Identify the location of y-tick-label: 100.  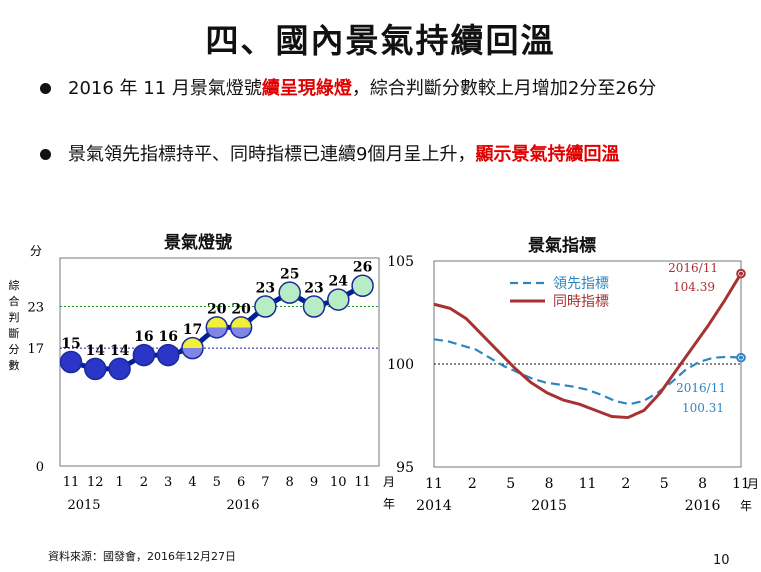
(400, 365).